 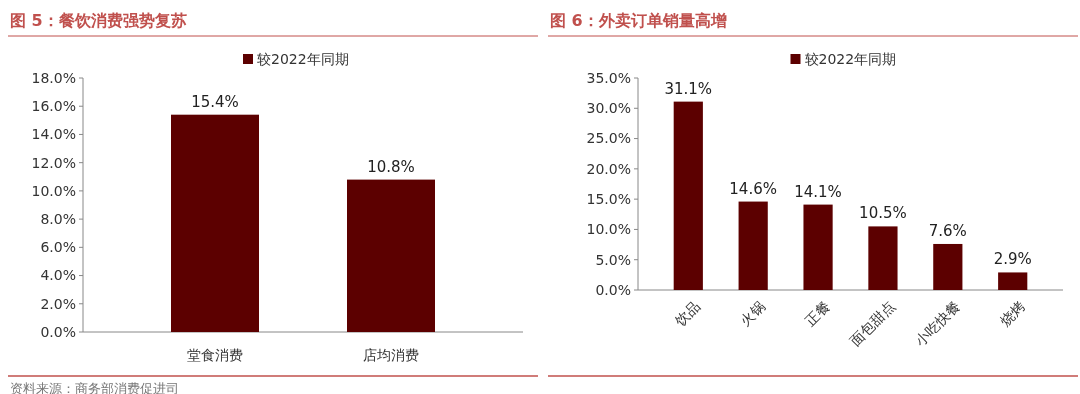 I want to click on chart-title: 图 6：外卖订单销量高增, so click(x=638, y=20).